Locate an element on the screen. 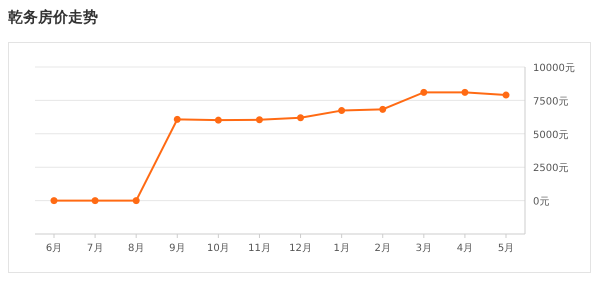 This screenshot has width=600, height=284. x-tick-label: 10月 is located at coordinates (218, 248).